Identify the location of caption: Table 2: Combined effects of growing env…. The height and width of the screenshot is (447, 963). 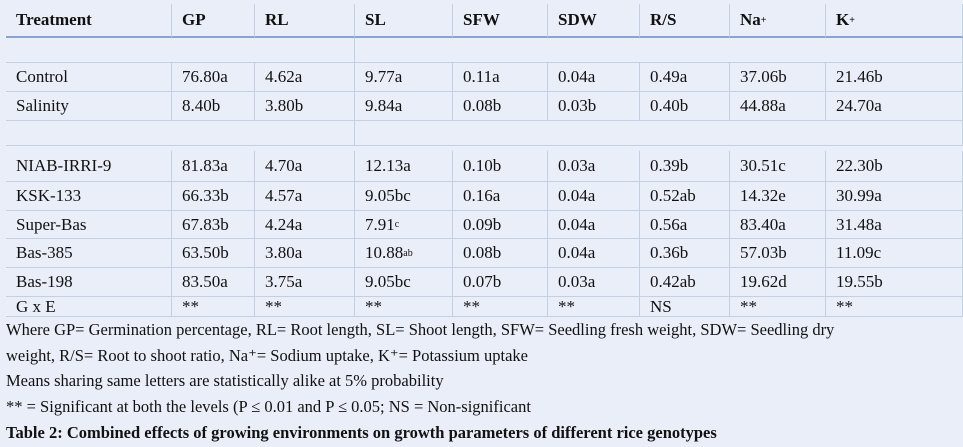
(361, 432).